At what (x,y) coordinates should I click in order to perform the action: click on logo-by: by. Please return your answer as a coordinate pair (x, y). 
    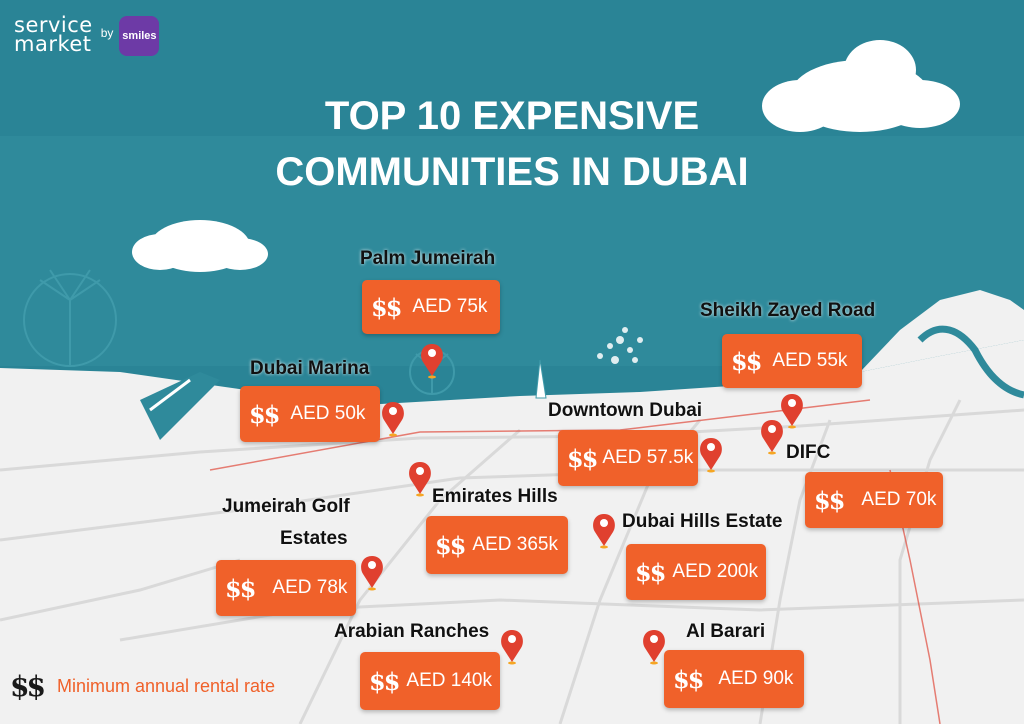
    Looking at the image, I should click on (107, 33).